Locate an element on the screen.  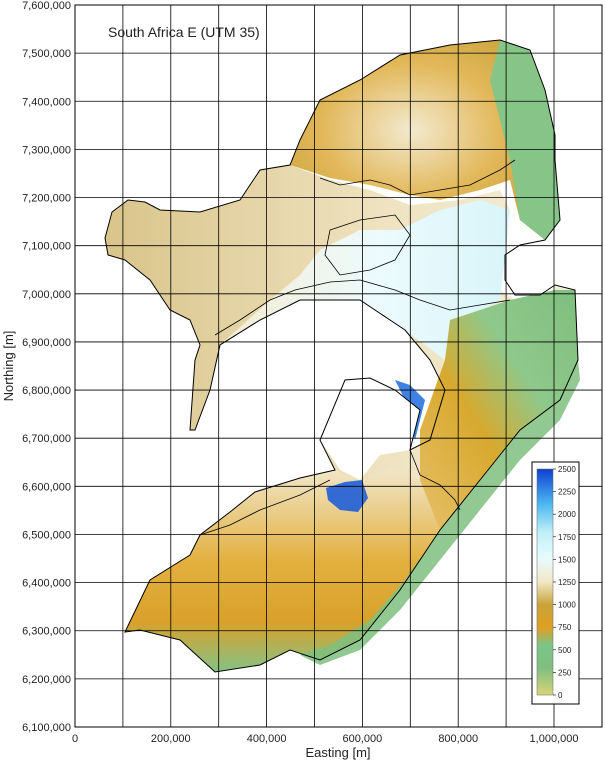
legend-tick-label: 750 is located at coordinates (565, 627).